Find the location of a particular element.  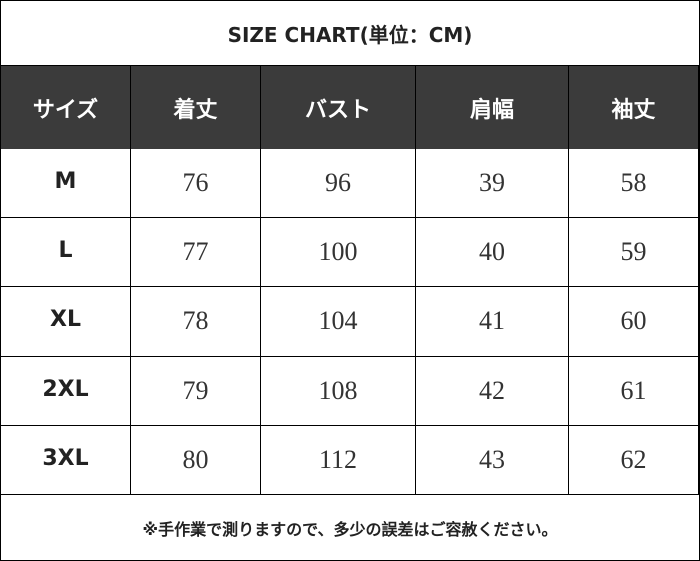

header-cell: 肩幅 is located at coordinates (492, 107).